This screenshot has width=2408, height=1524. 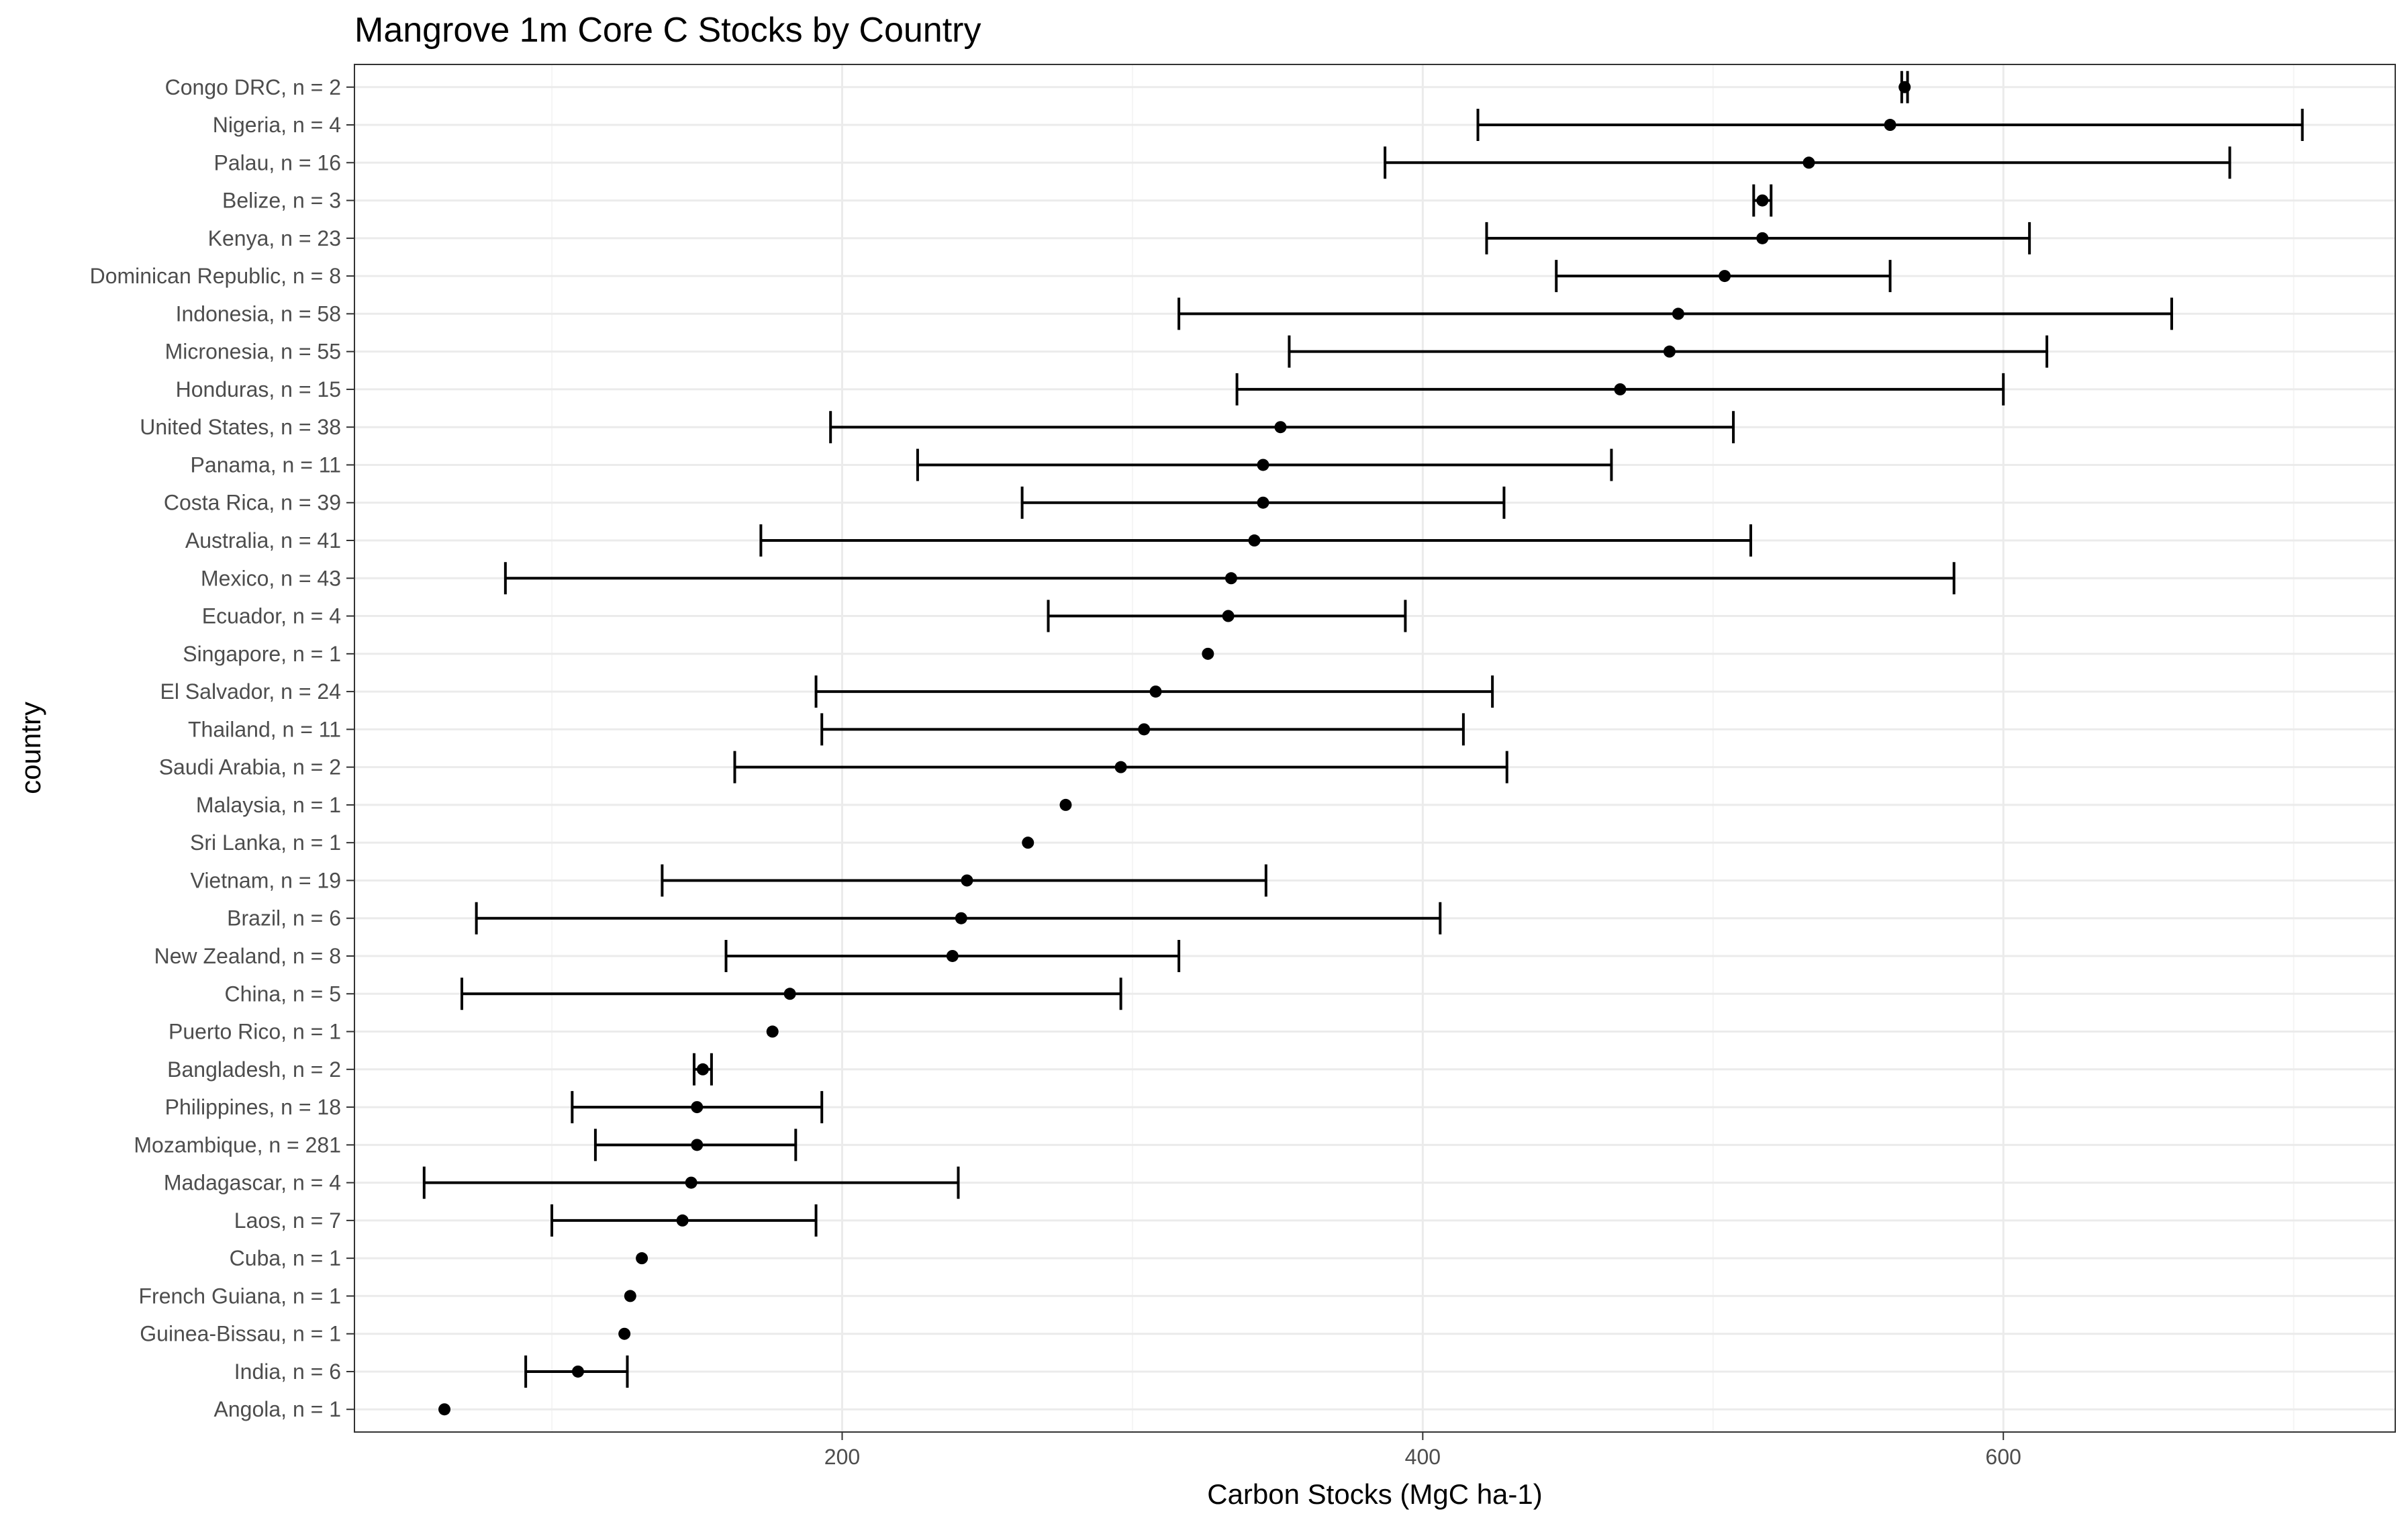 What do you see at coordinates (240, 1334) in the screenshot?
I see `y-tick-label: Guinea-Bissau, n = 1` at bounding box center [240, 1334].